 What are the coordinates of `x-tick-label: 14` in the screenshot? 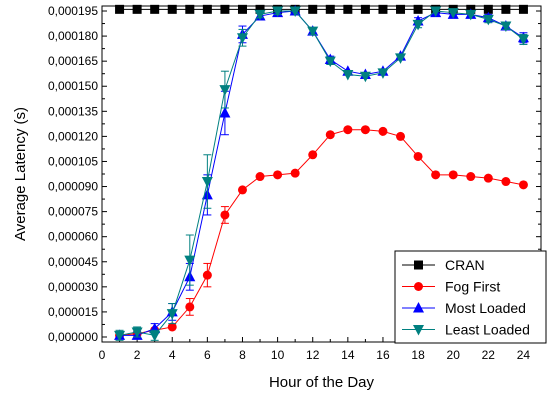 It's located at (348, 355).